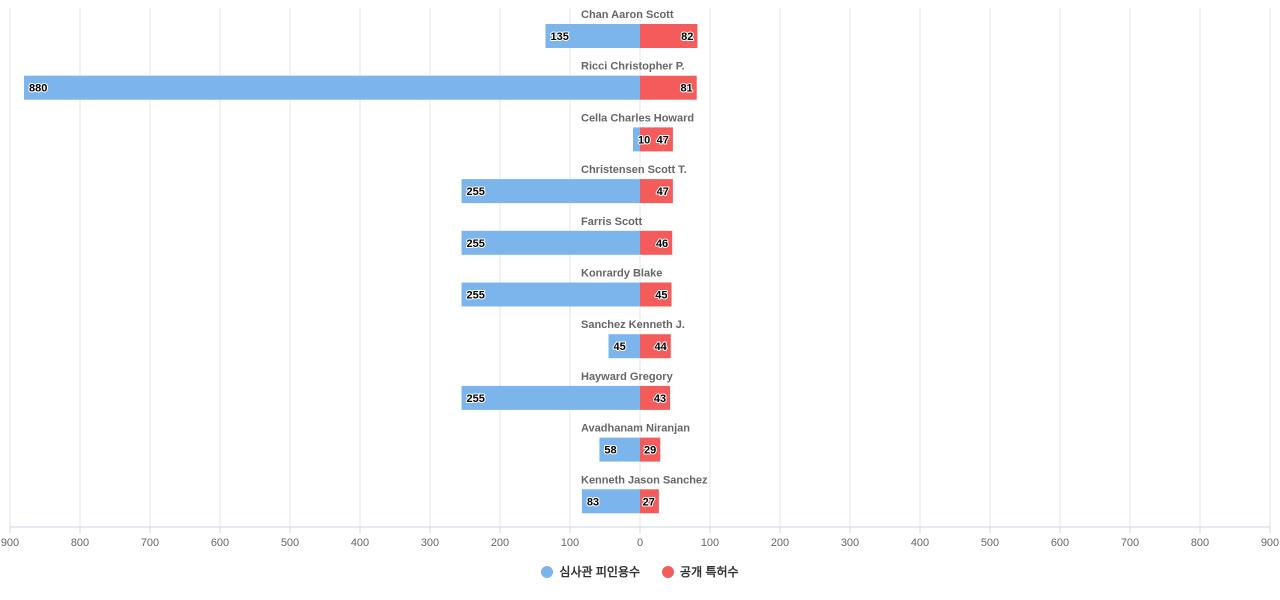  What do you see at coordinates (627, 15) in the screenshot?
I see `category-label: Chan Aaron Scott` at bounding box center [627, 15].